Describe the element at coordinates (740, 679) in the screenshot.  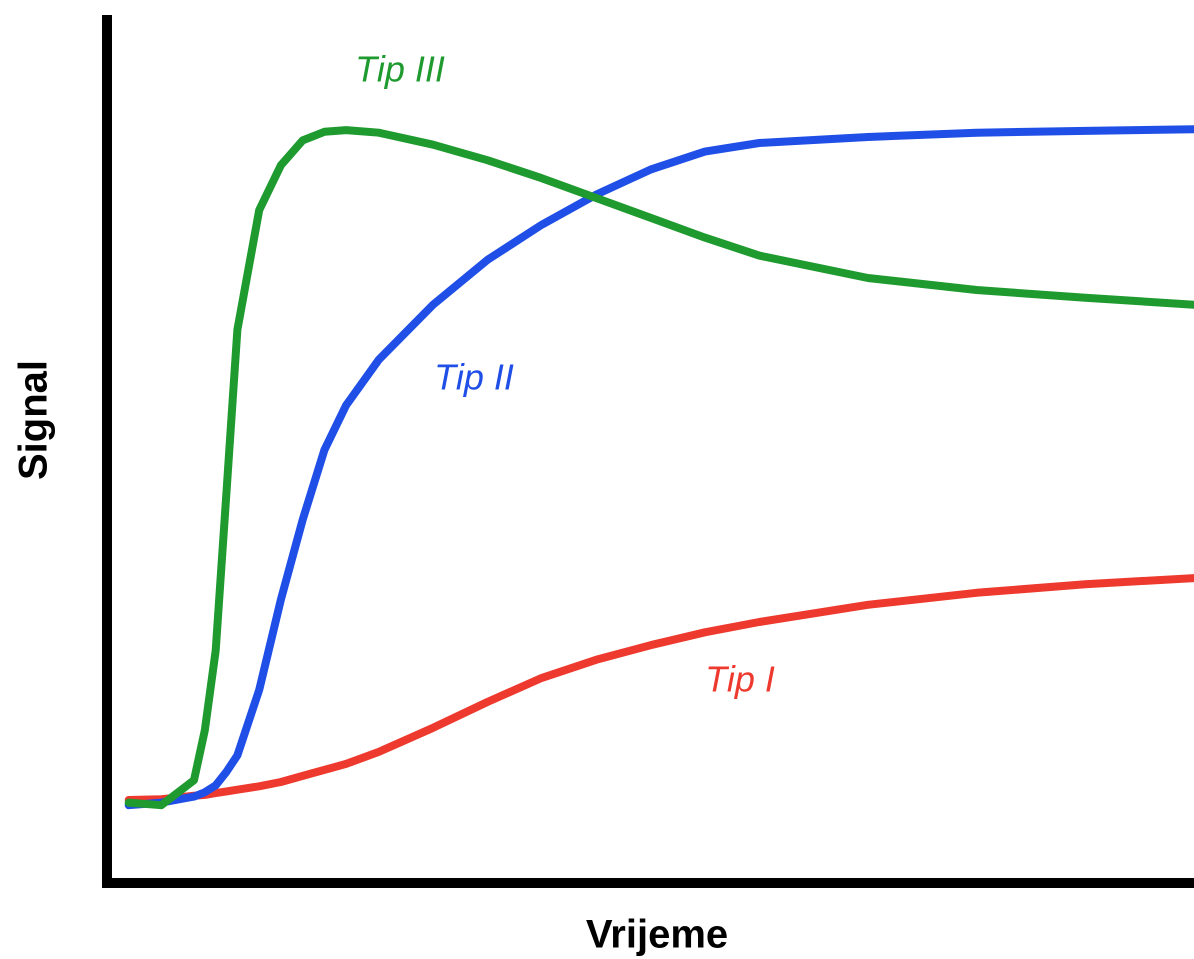
I see `series-label: Tip I` at that location.